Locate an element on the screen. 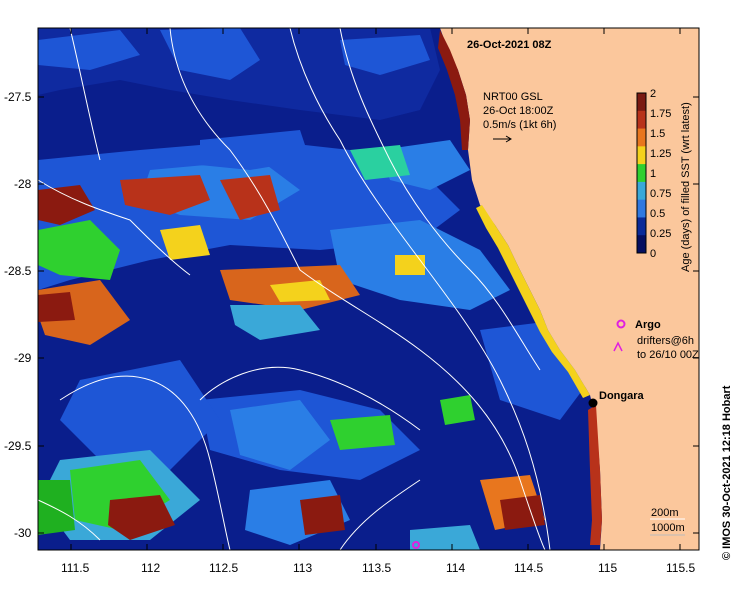 This screenshot has height=597, width=739. credit-text: © IMOS 30-Oct-2021 12:18 Hobart is located at coordinates (727, 472).